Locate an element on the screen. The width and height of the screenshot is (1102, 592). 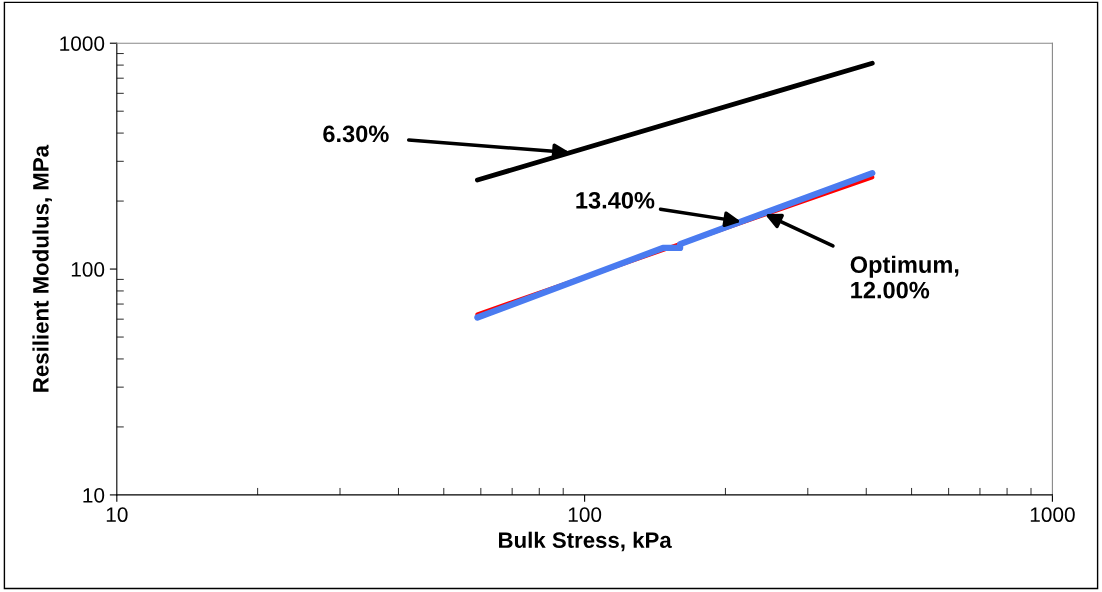
y-tick-label: 10 is located at coordinates (94, 495).